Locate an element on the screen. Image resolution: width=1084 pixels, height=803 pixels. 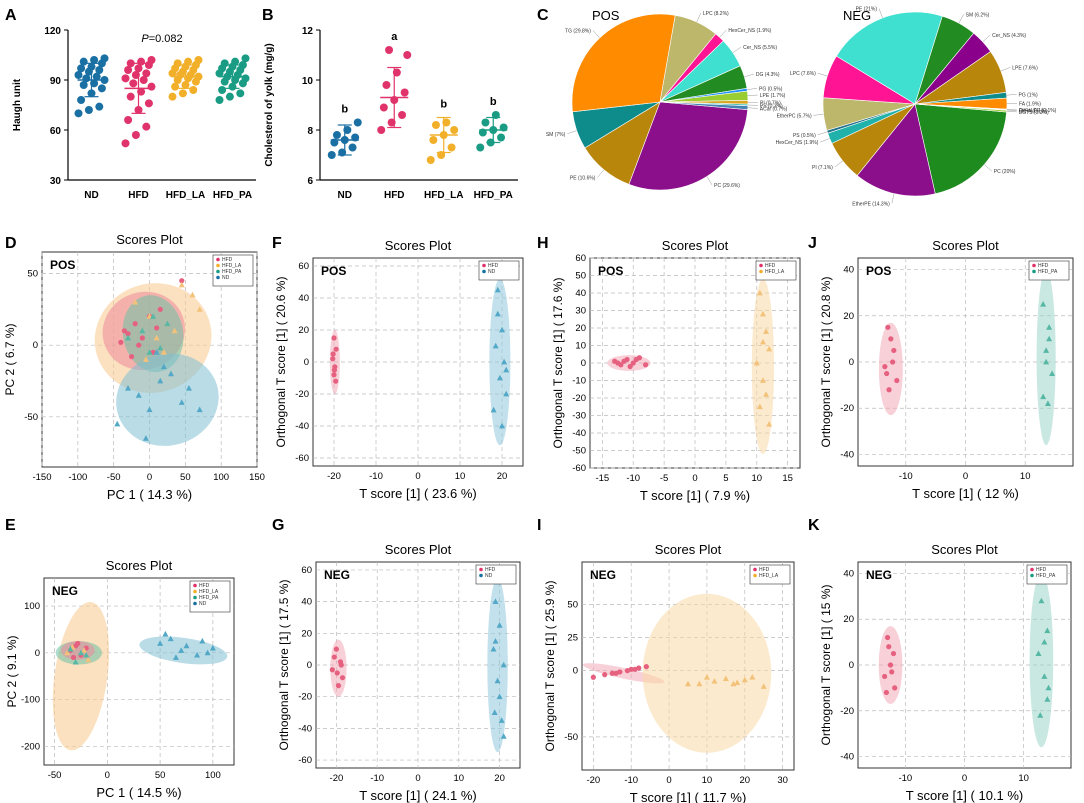
y-axis-label: Orthogonal T score [1] ( 20.8 %) is located at coordinates (826, 362).